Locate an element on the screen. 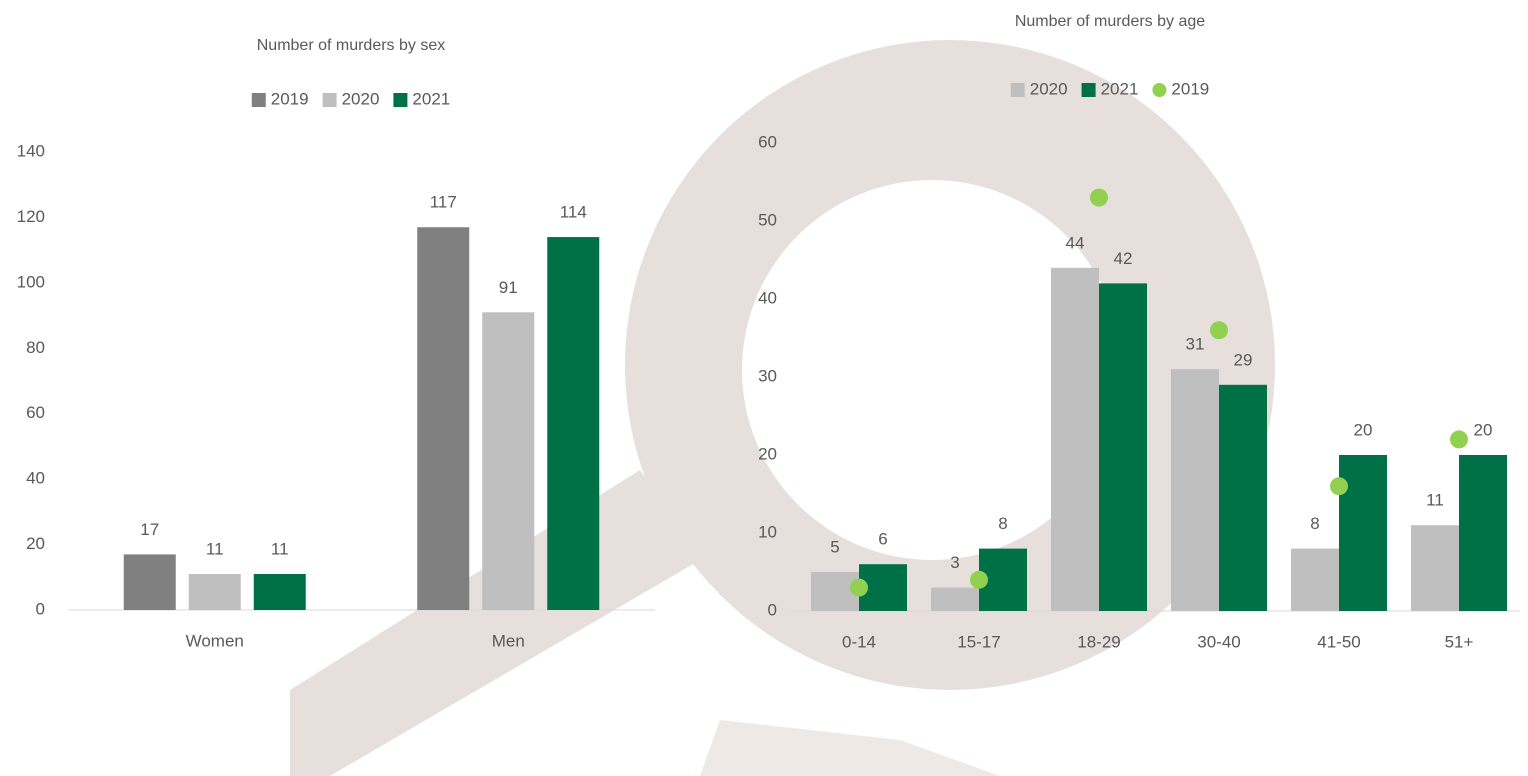 Image resolution: width=1528 pixels, height=776 pixels. data-label: 117 is located at coordinates (443, 202).